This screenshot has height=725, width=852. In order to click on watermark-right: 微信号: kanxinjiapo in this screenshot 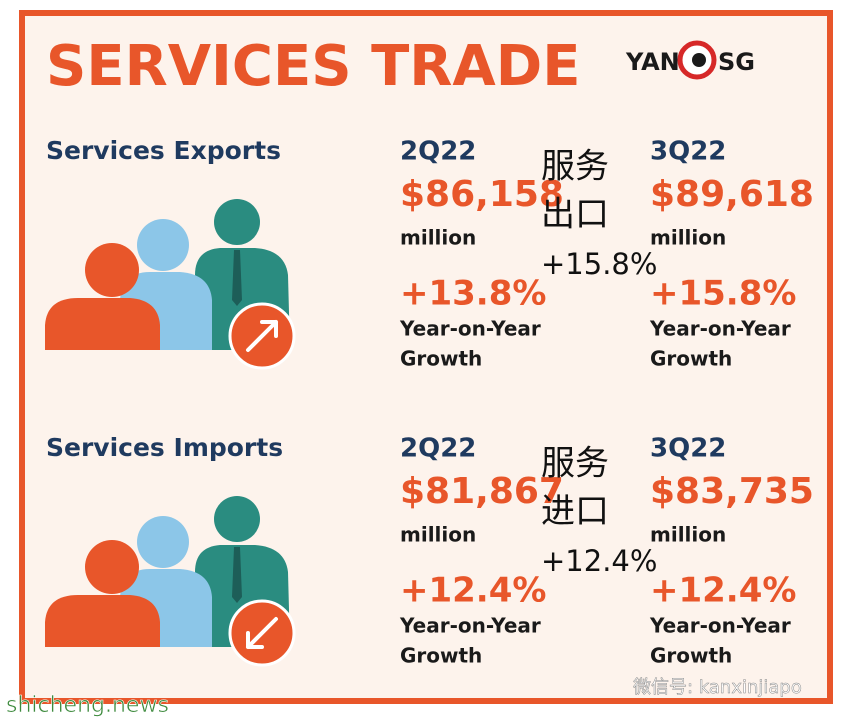, I will do `click(717, 687)`.